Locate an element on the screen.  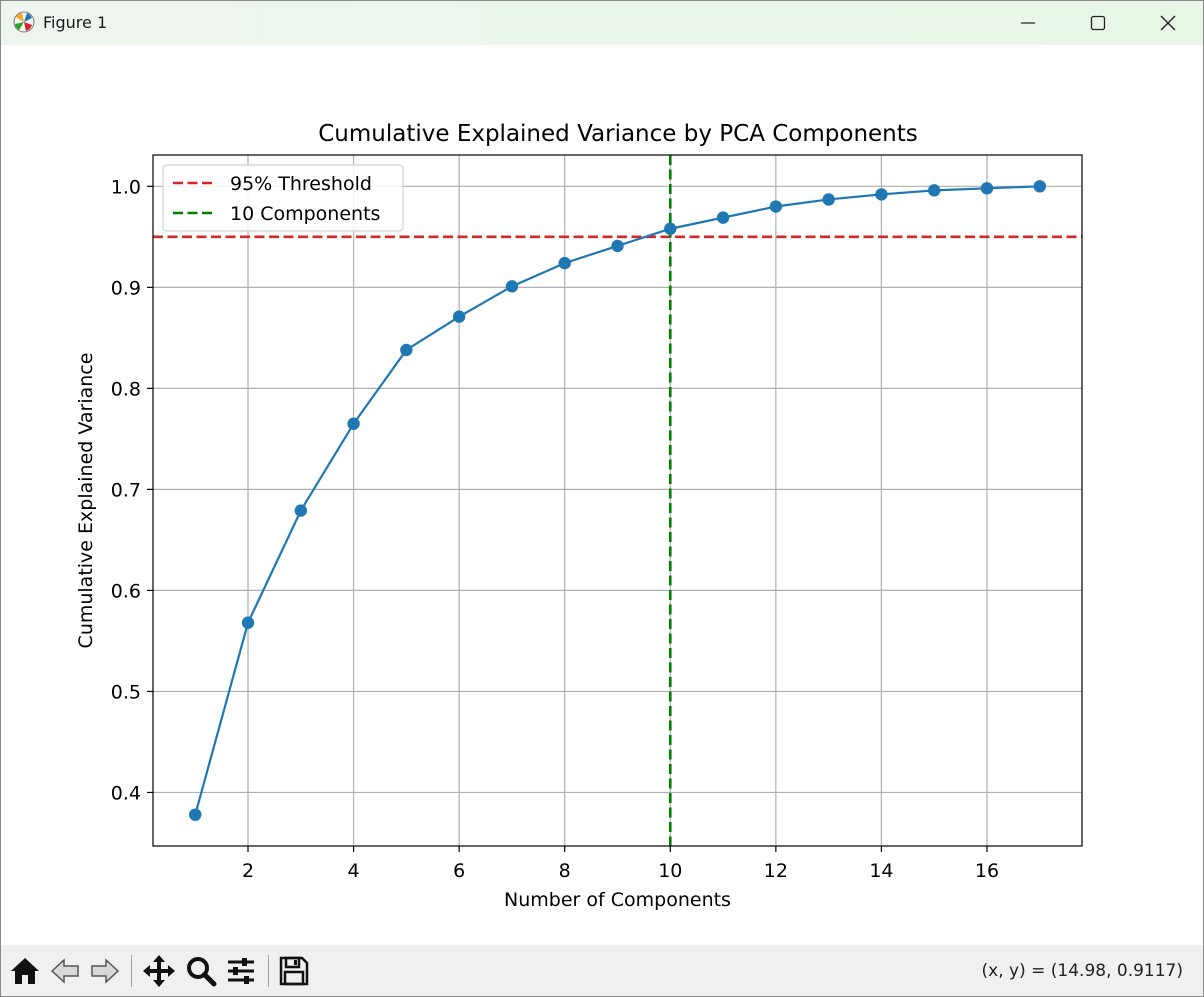
navigation-toolbar: (x, y) = (14.98, 0.9117) is located at coordinates (602, 970).